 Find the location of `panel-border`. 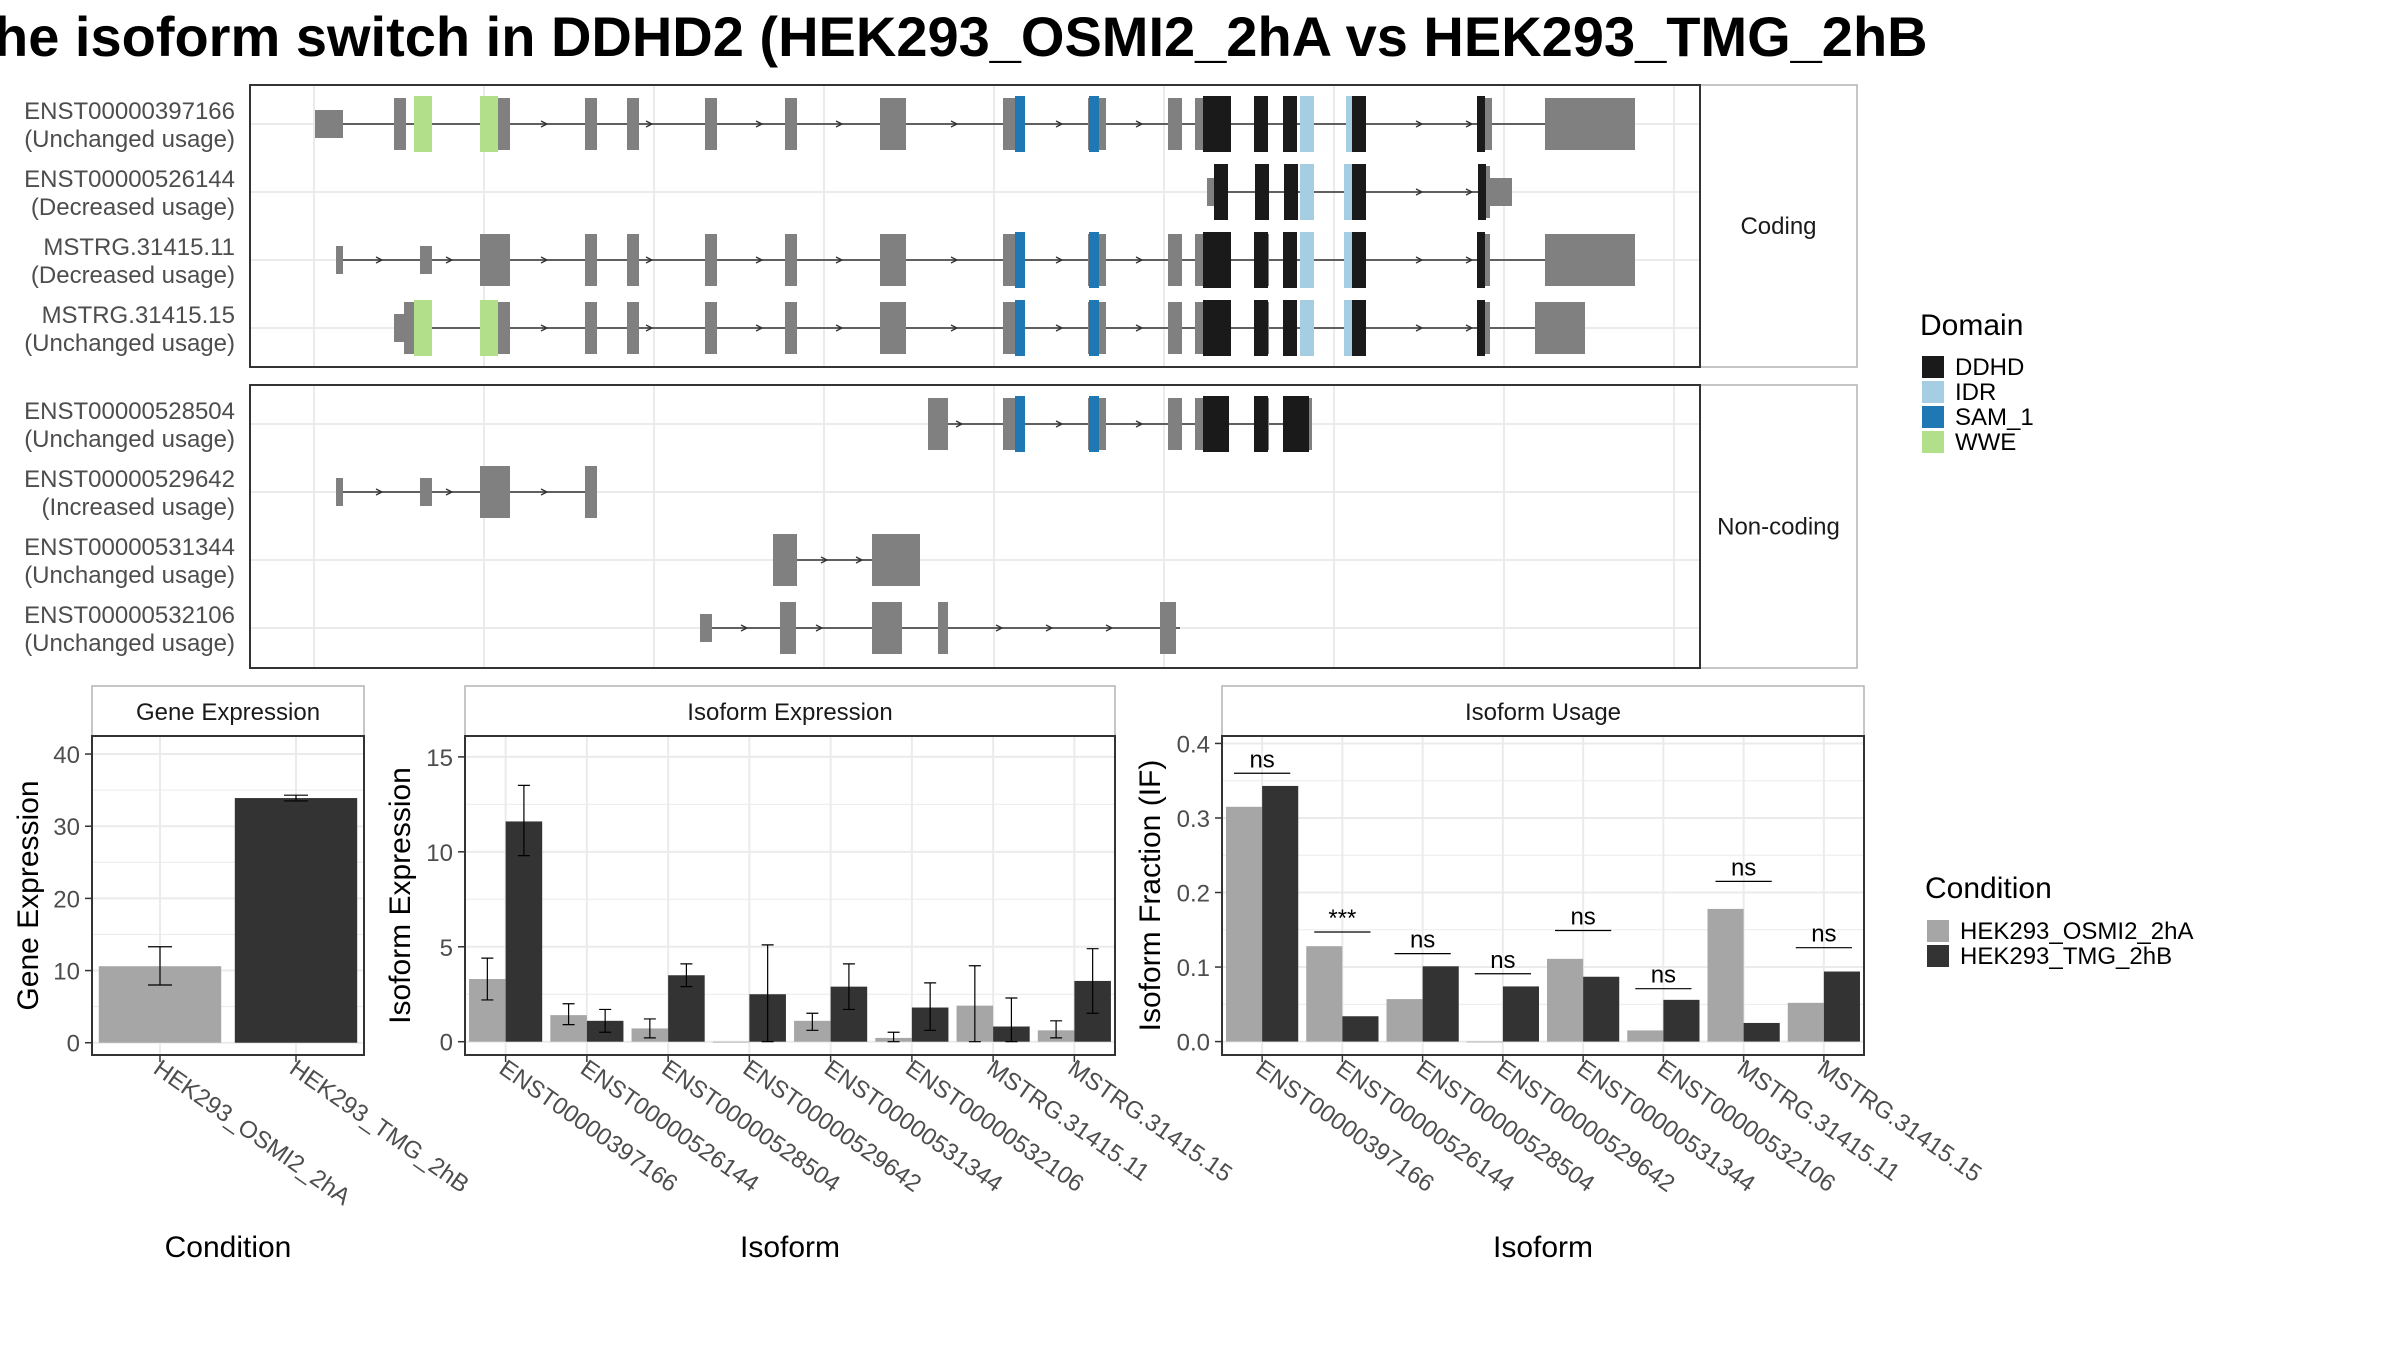

panel-border is located at coordinates (975, 526).